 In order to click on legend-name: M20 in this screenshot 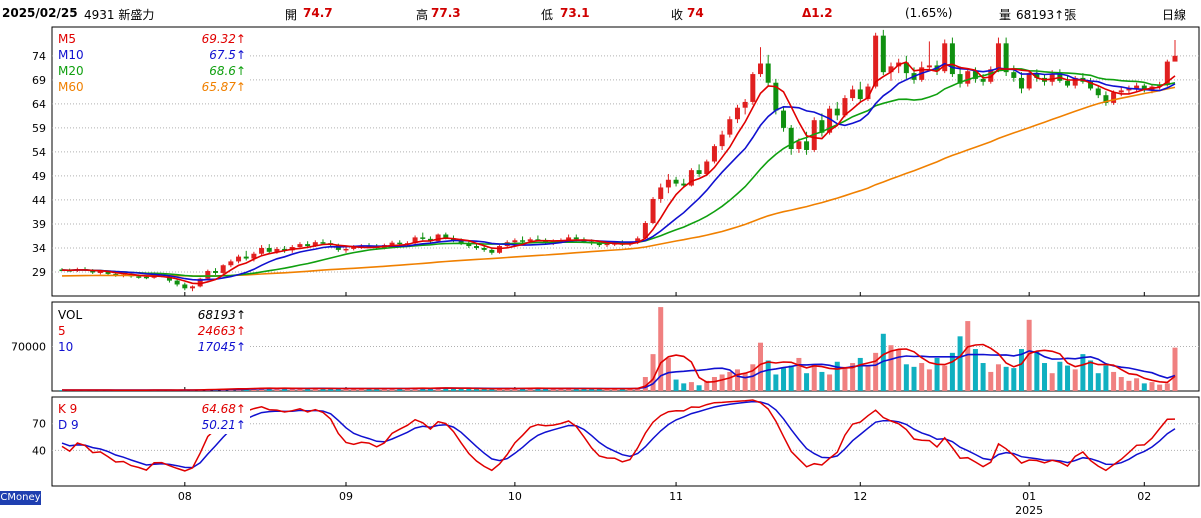, I will do `click(71, 71)`.